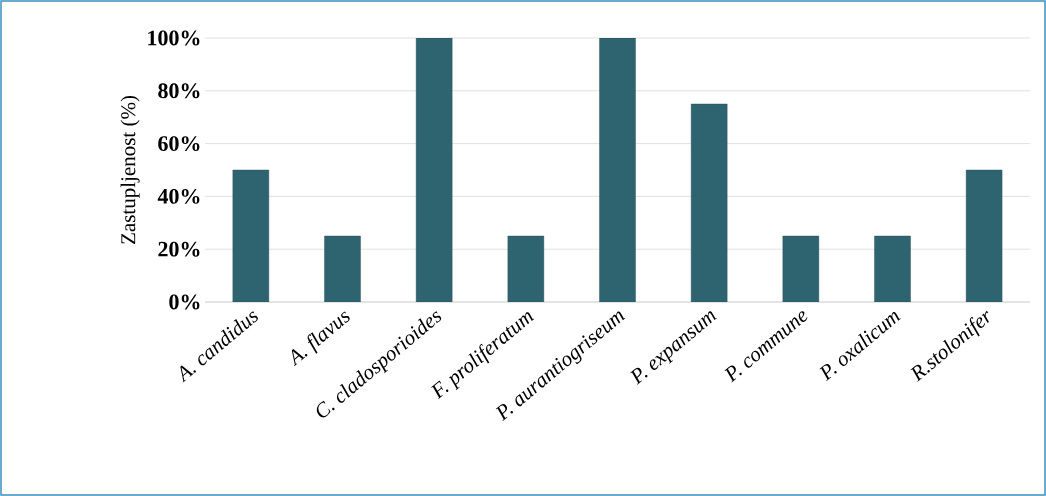  What do you see at coordinates (130, 169) in the screenshot?
I see `y-axis-title: Zastupljenost (%)` at bounding box center [130, 169].